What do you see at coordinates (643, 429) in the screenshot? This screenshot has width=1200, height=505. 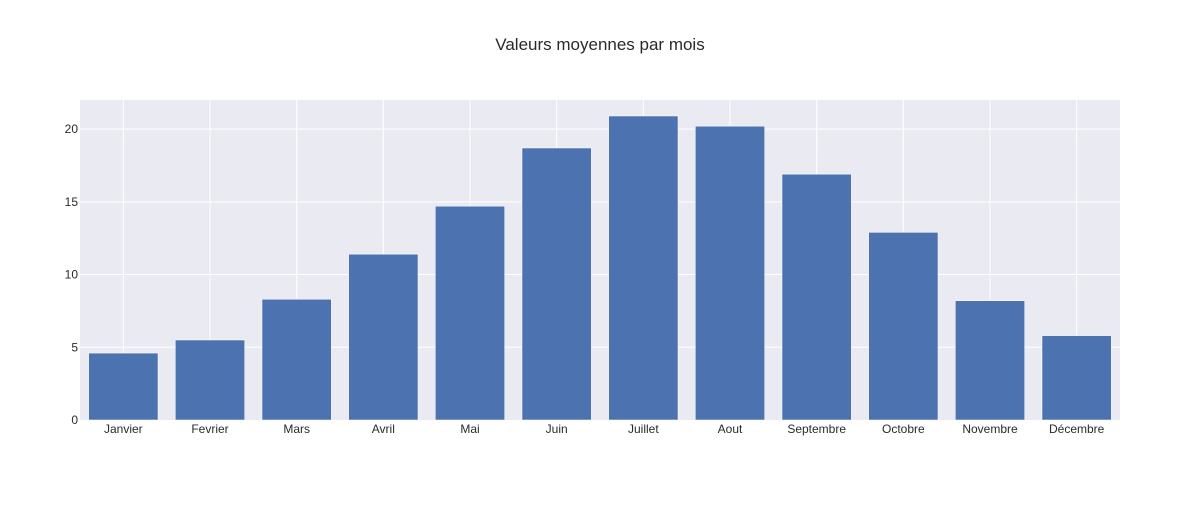 I see `x-tick-label: Juillet` at bounding box center [643, 429].